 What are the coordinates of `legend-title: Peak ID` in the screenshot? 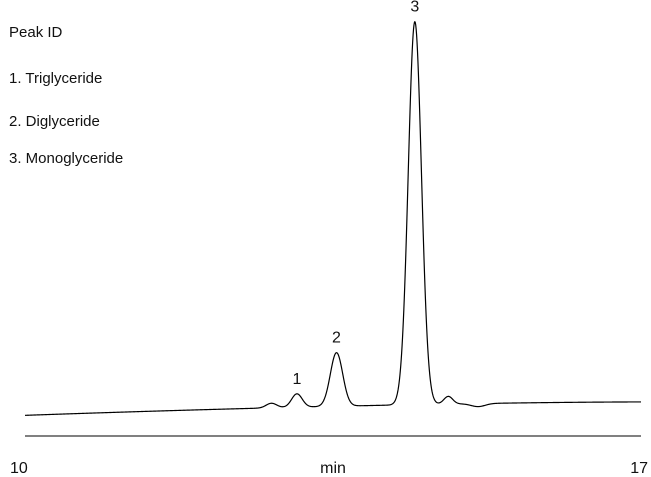 It's located at (36, 32).